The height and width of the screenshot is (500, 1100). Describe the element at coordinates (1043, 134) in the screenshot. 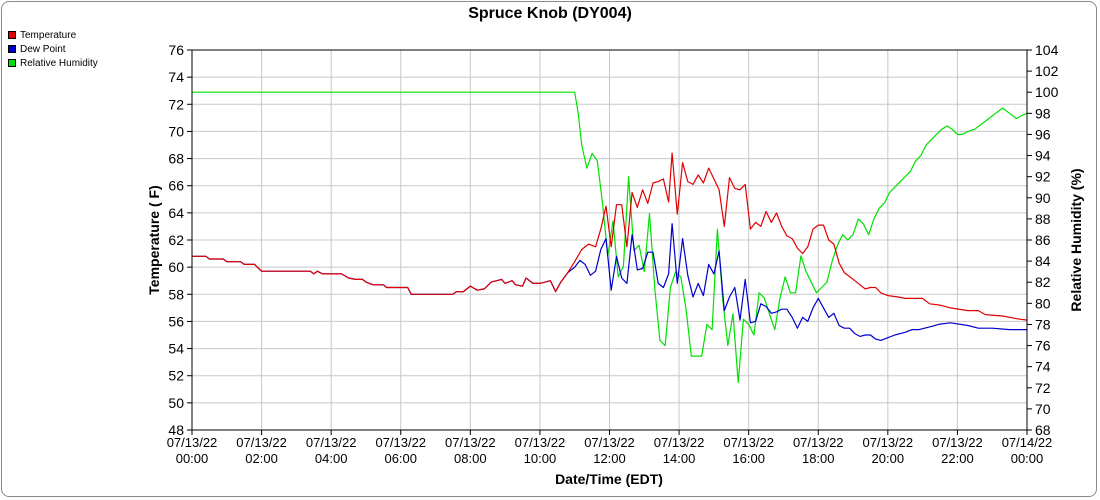

I see `y2-tick-label: 96` at that location.